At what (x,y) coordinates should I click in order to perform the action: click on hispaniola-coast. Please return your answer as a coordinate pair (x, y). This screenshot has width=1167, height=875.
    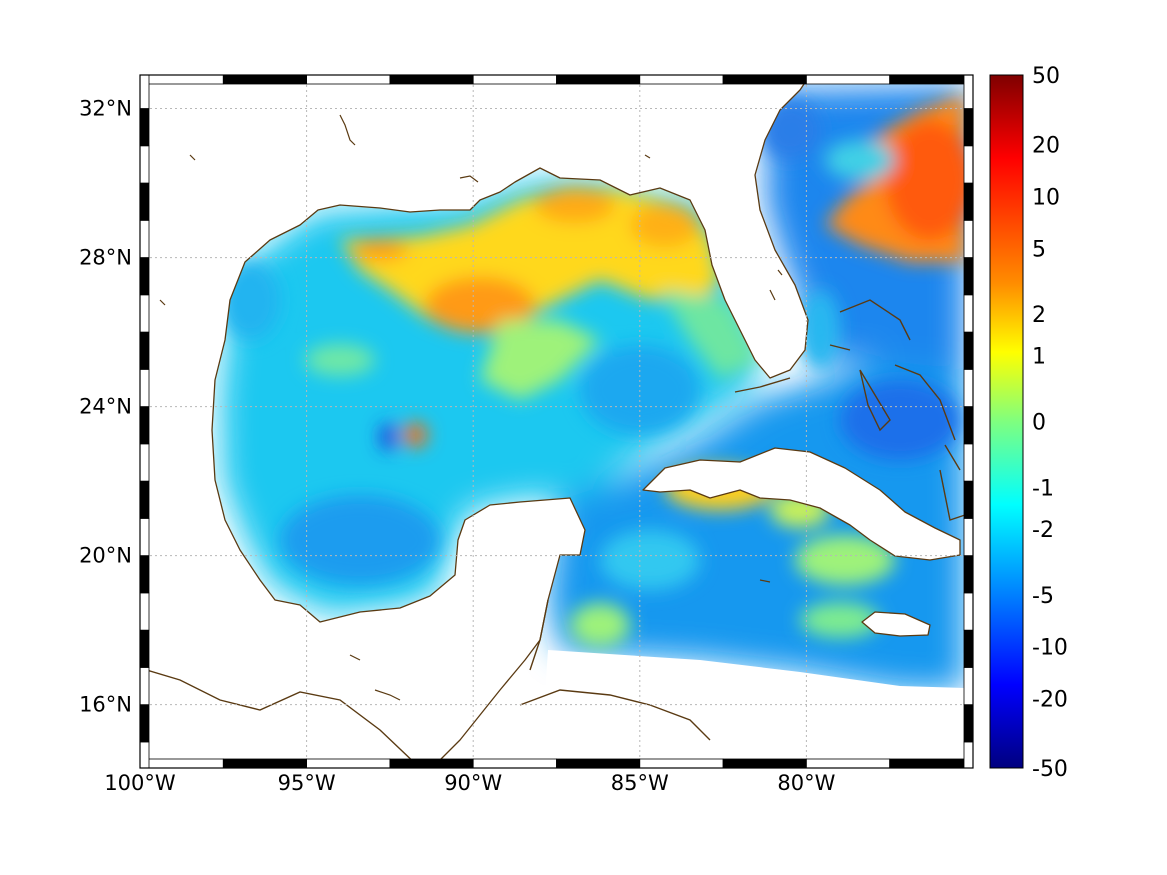
    Looking at the image, I should click on (952, 482).